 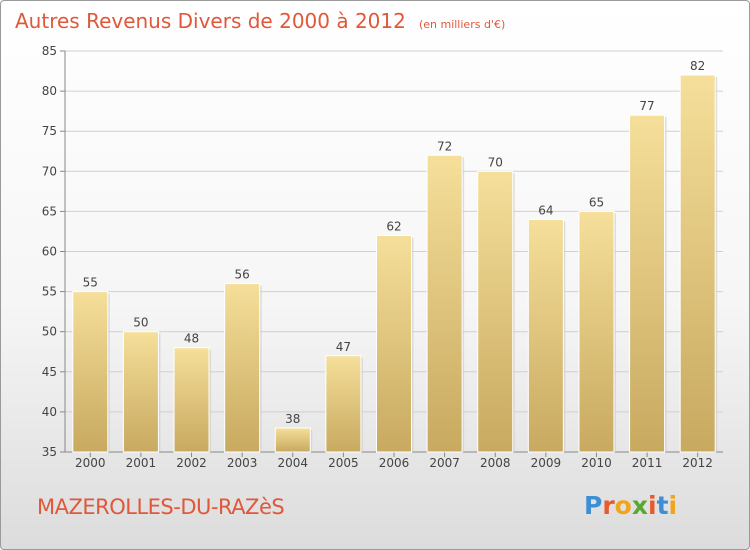 I want to click on x-tick-label: 2002, so click(x=191, y=463).